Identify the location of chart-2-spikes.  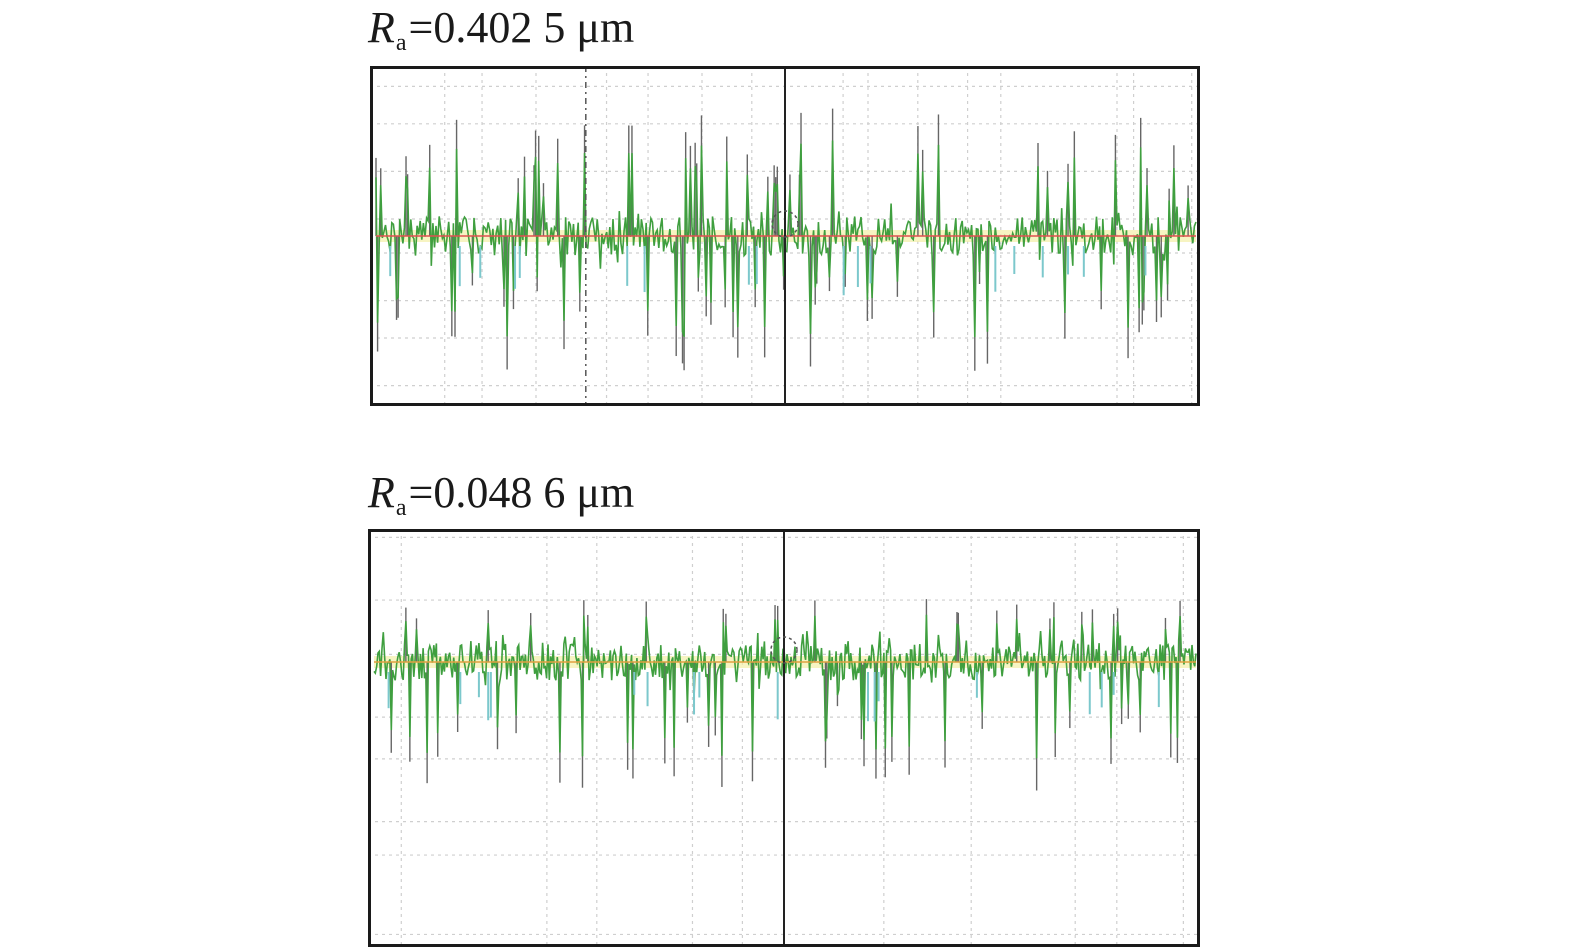
(785, 695).